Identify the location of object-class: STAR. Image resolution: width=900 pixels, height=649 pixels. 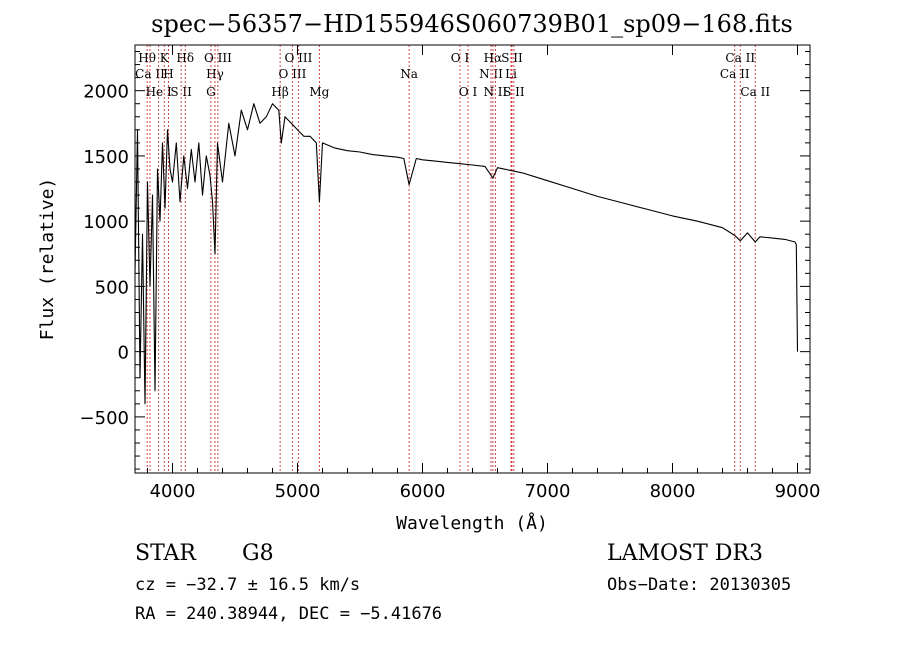
(166, 553).